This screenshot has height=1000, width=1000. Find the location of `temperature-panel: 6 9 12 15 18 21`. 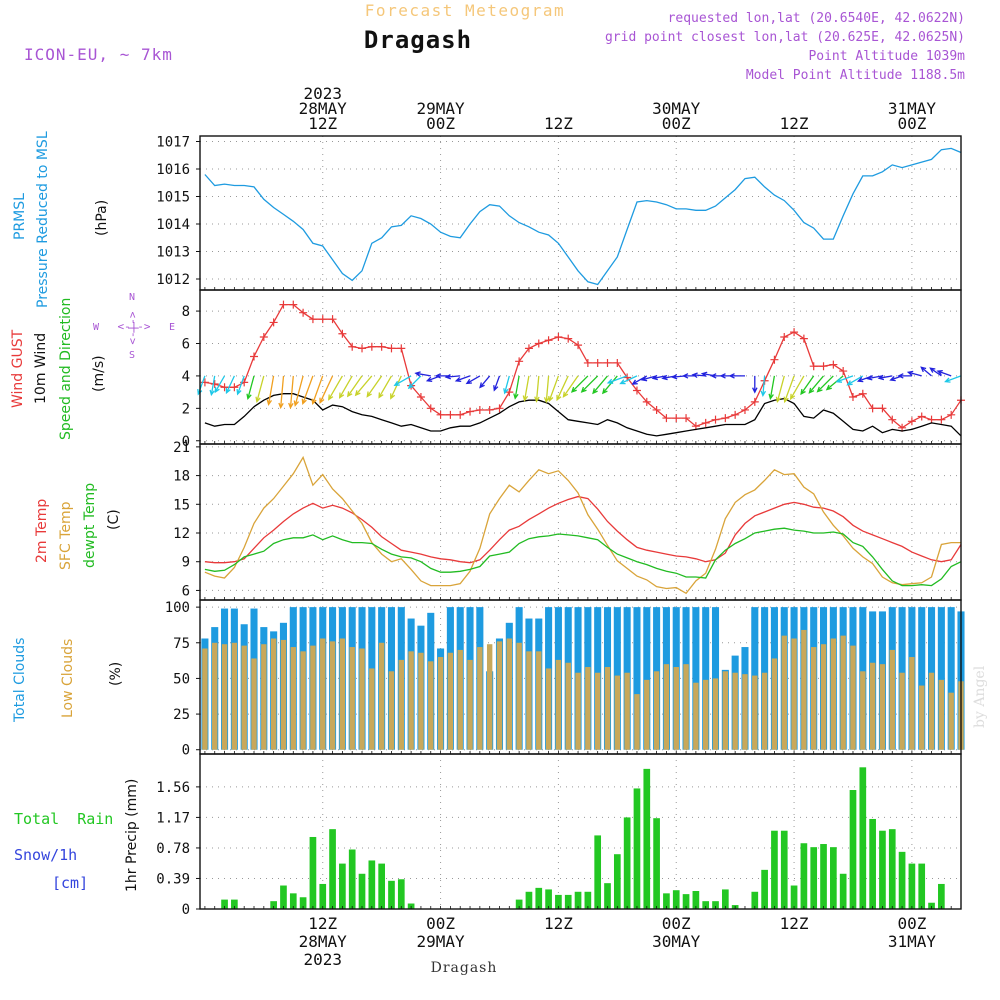

temperature-panel: 6 9 12 15 18 21 is located at coordinates (567, 520).